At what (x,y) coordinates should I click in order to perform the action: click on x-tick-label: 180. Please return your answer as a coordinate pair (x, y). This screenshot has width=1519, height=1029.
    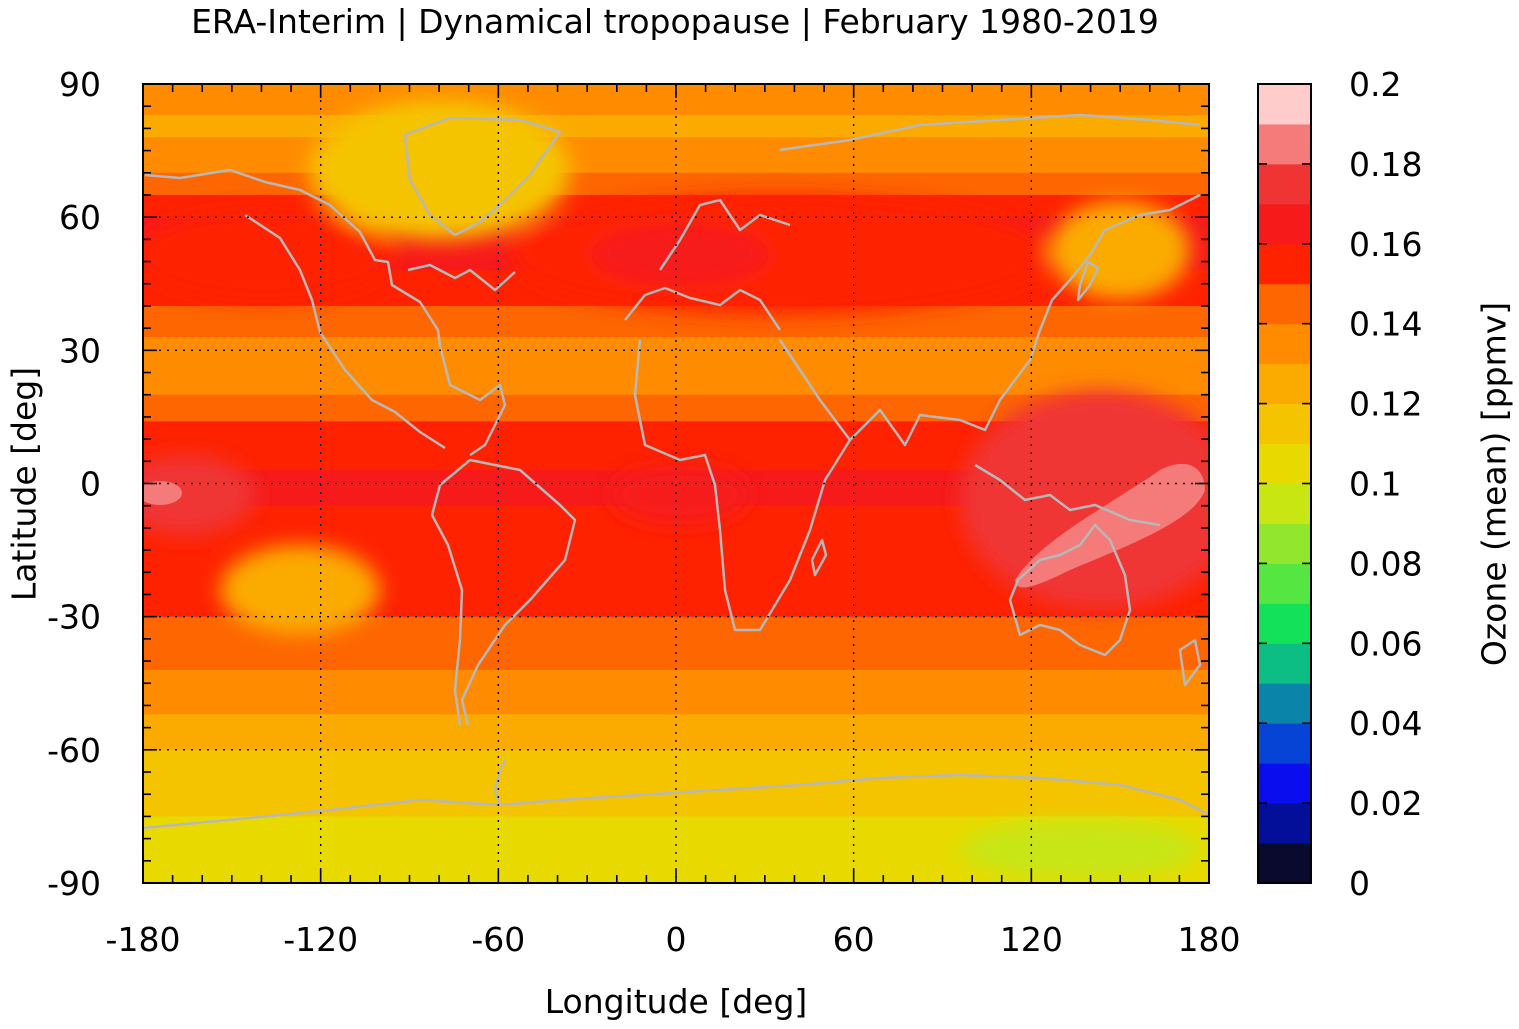
    Looking at the image, I should click on (1209, 939).